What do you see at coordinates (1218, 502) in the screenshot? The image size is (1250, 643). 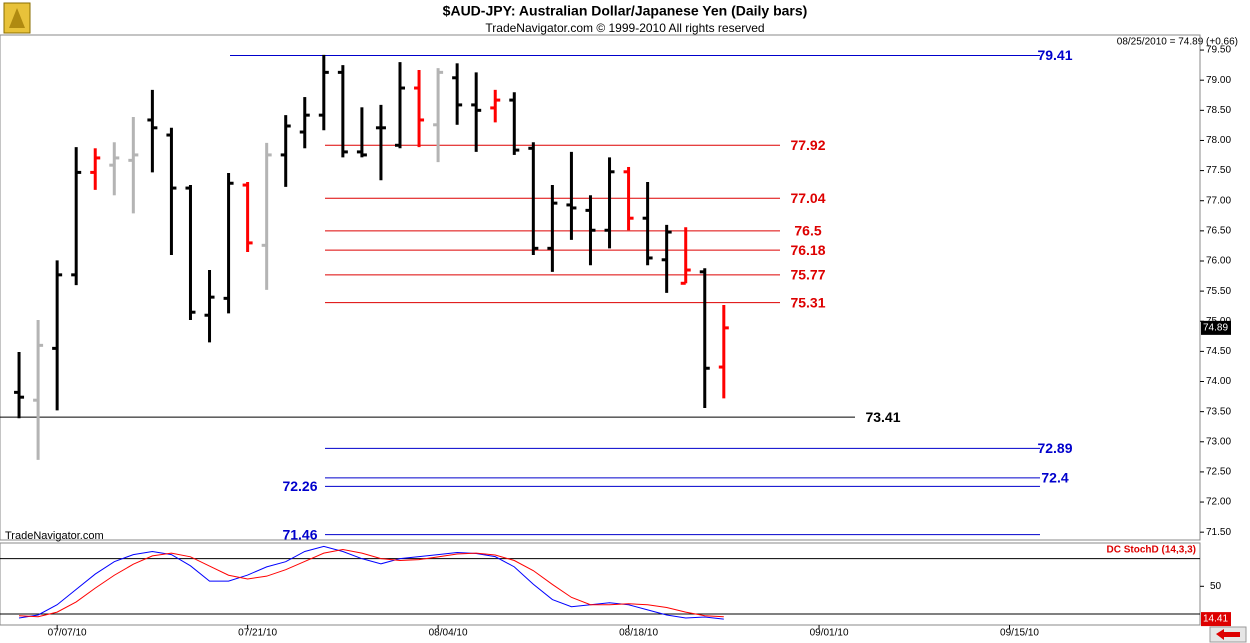 I see `y-tick-label: 72.00` at bounding box center [1218, 502].